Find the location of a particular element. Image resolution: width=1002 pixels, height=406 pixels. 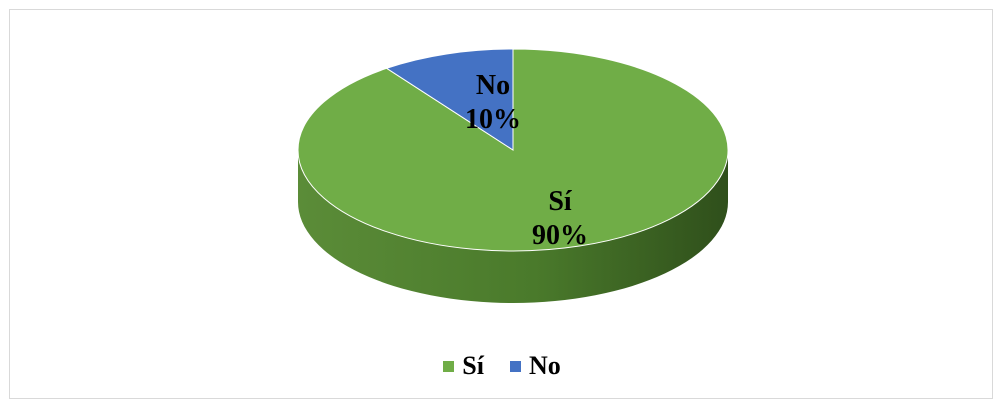

legend-entry-no: No is located at coordinates (535, 366).